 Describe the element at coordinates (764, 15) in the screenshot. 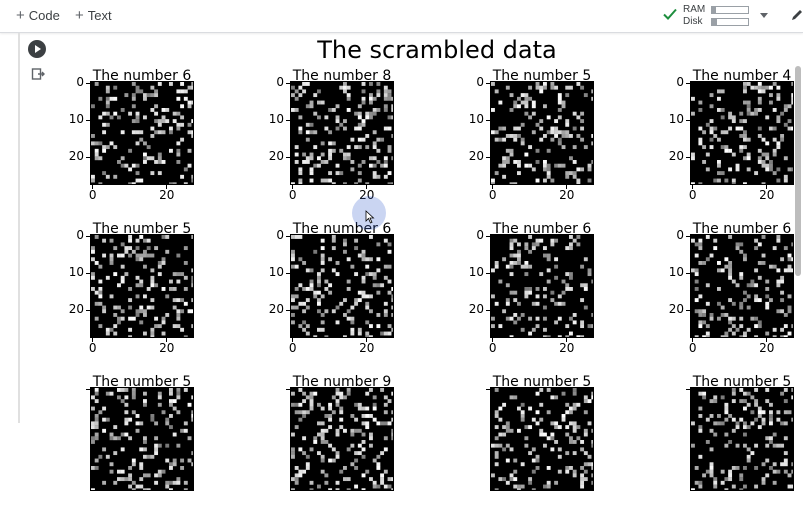

I see `resource-dropdown-icon` at that location.